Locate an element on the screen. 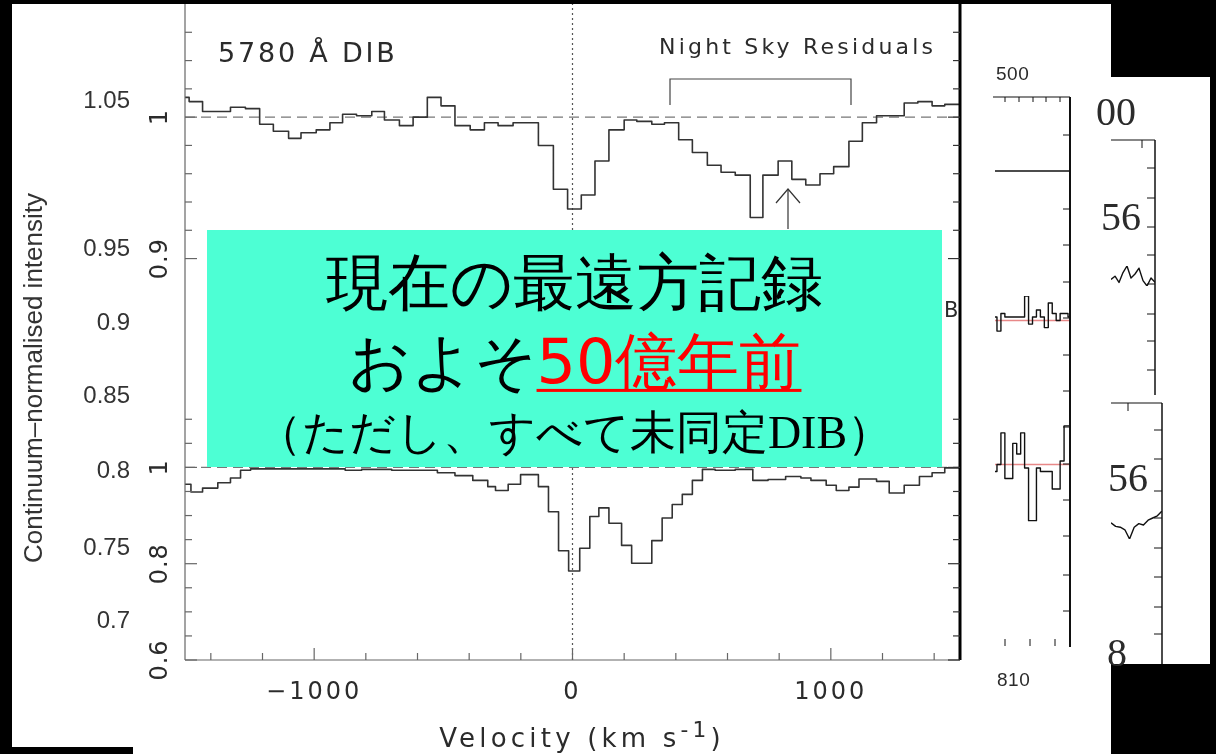 The height and width of the screenshot is (754, 1216). y-tick-label: 0.8 is located at coordinates (159, 564).